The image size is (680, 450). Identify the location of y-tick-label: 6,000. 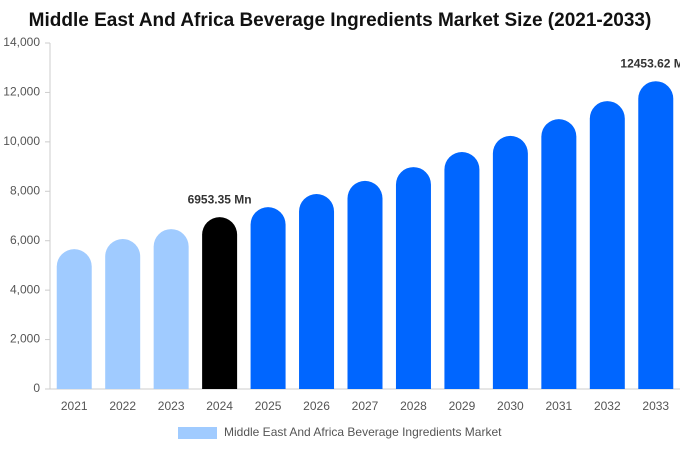
(25, 240).